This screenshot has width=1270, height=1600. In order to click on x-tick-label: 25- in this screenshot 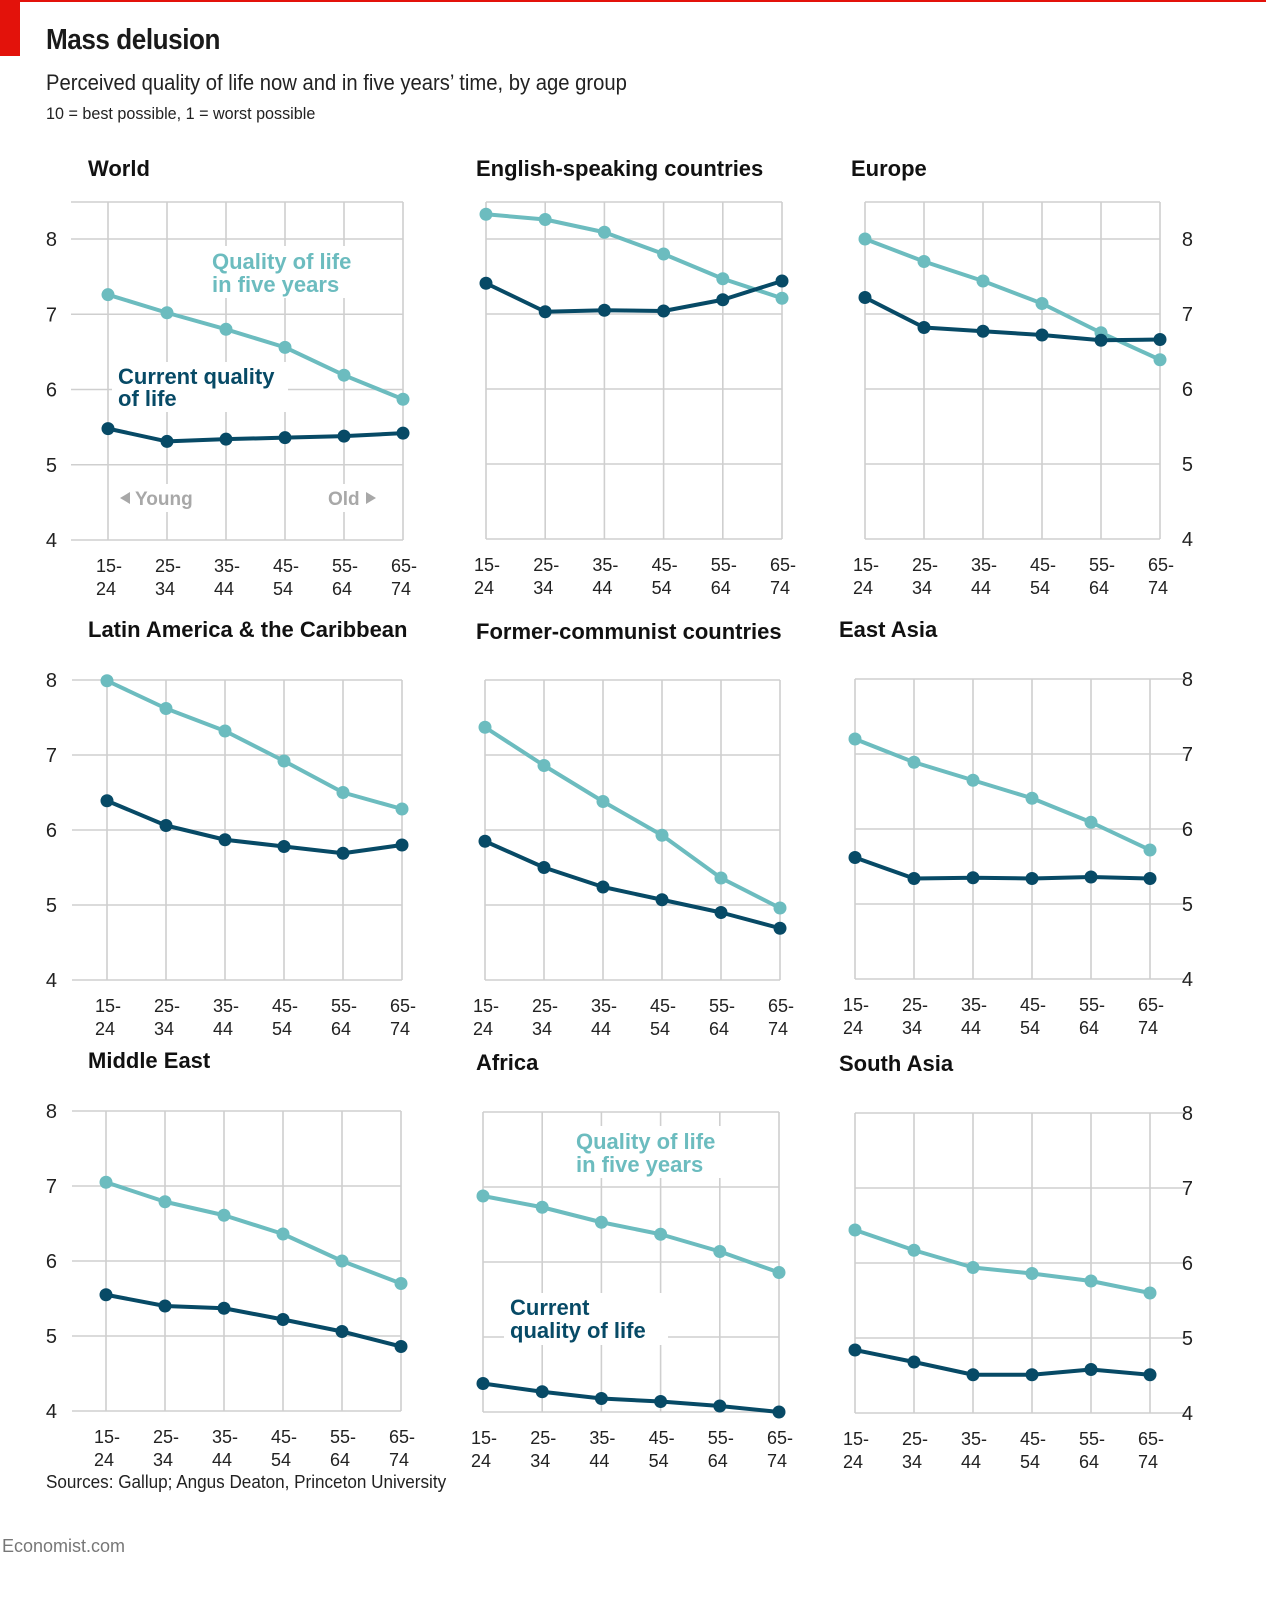, I will do `click(915, 1439)`.